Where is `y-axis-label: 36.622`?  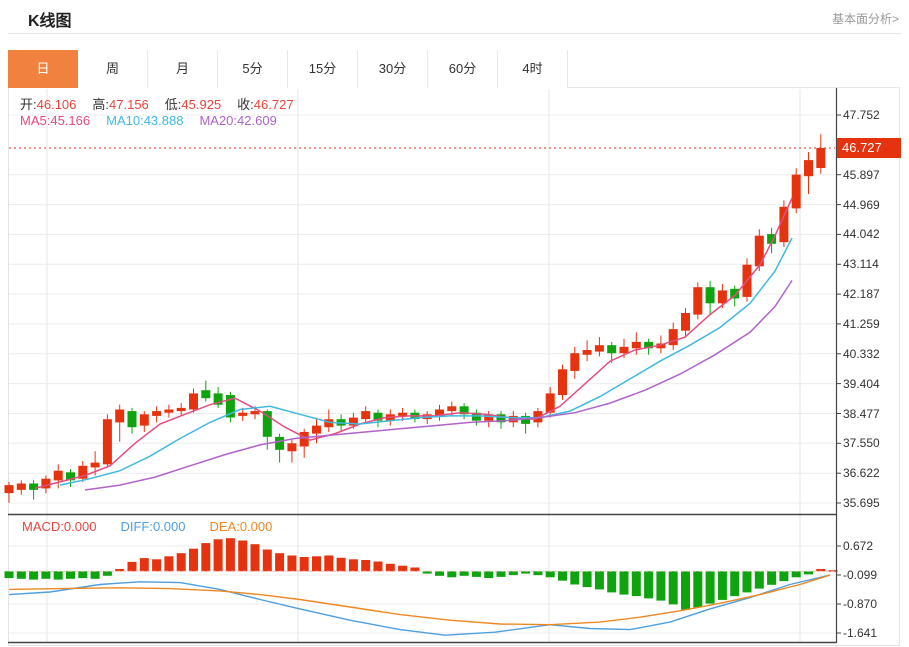
y-axis-label: 36.622 is located at coordinates (861, 473).